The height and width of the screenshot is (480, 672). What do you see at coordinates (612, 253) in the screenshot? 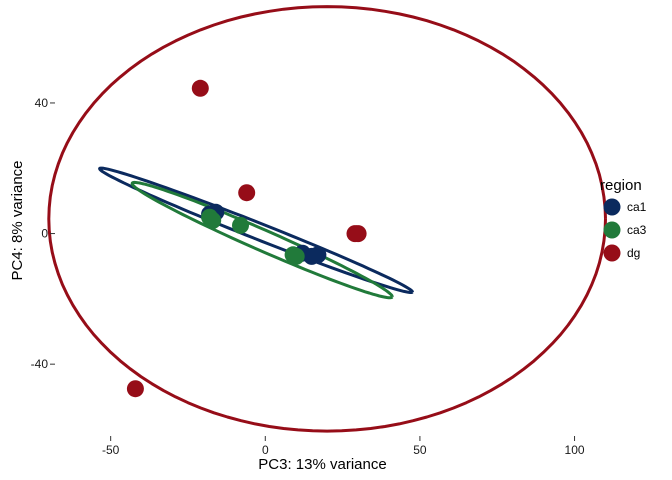
I see `legend-key-dg` at bounding box center [612, 253].